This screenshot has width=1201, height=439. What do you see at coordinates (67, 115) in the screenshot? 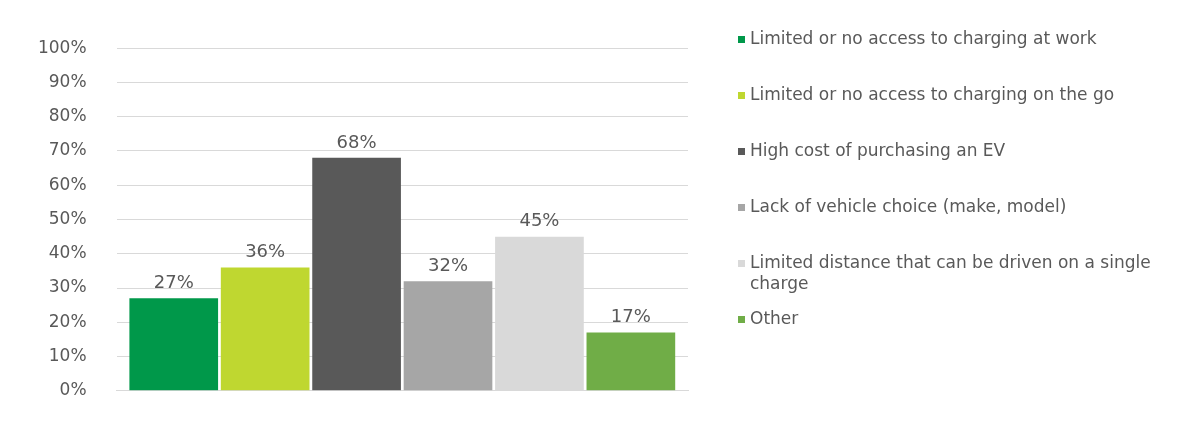
I see `y-tick-label: 80%` at bounding box center [67, 115].